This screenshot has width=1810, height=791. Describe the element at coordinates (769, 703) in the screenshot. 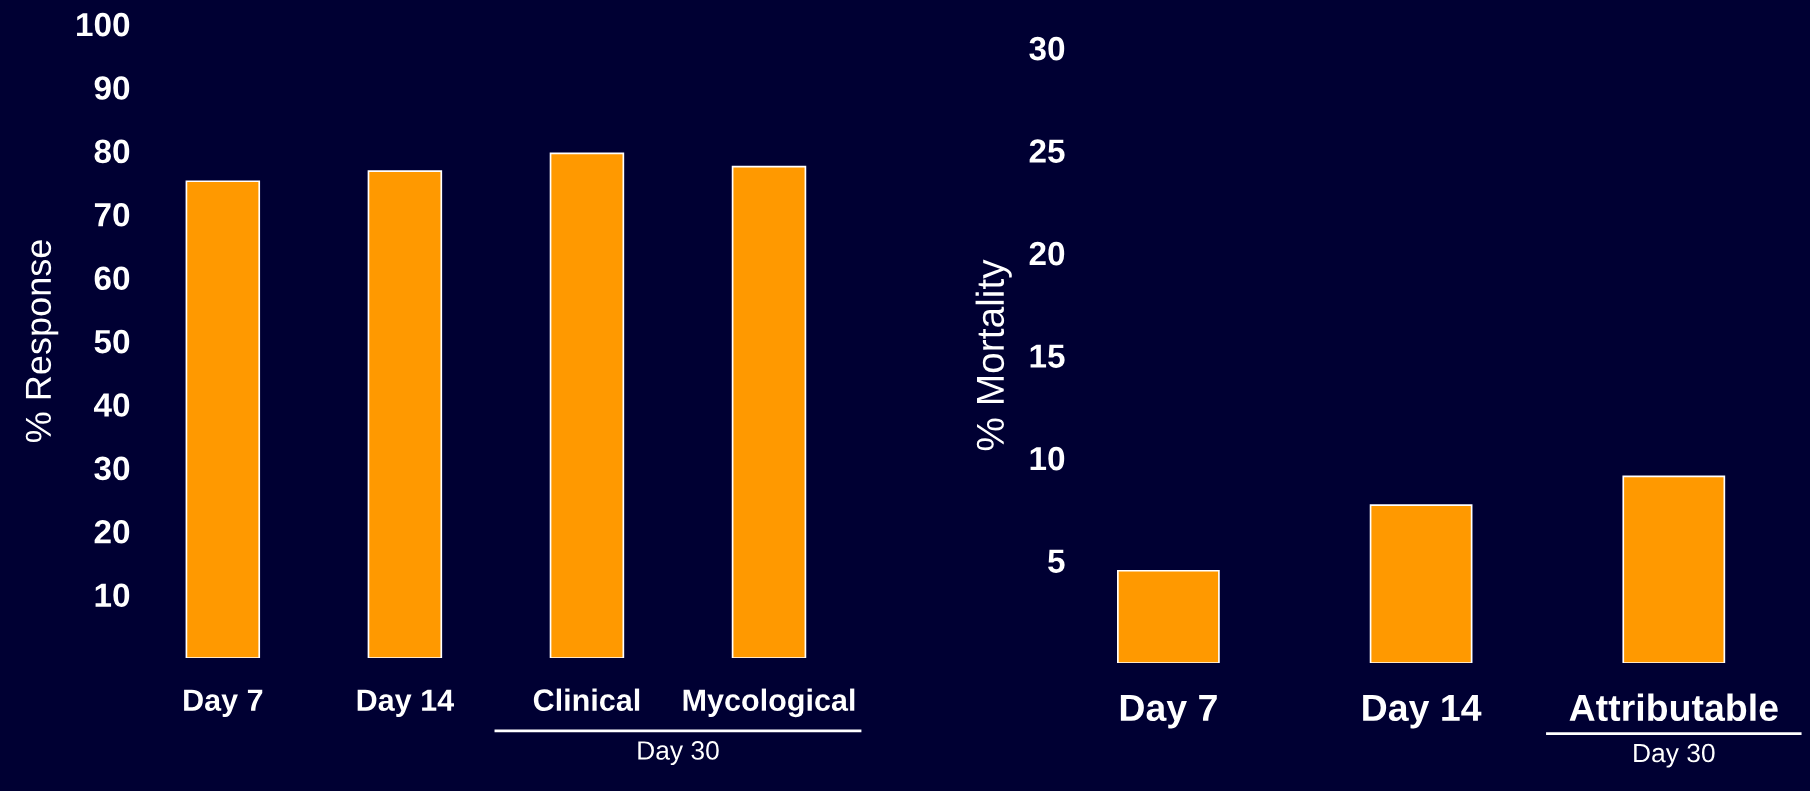

I see `x-tick-label: Mycological` at that location.